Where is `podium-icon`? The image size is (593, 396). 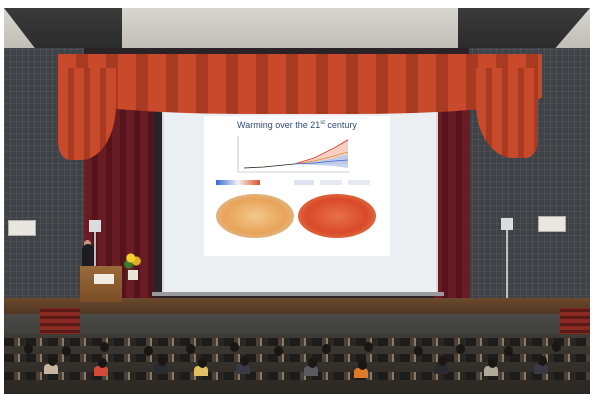
podium-icon is located at coordinates (101, 284).